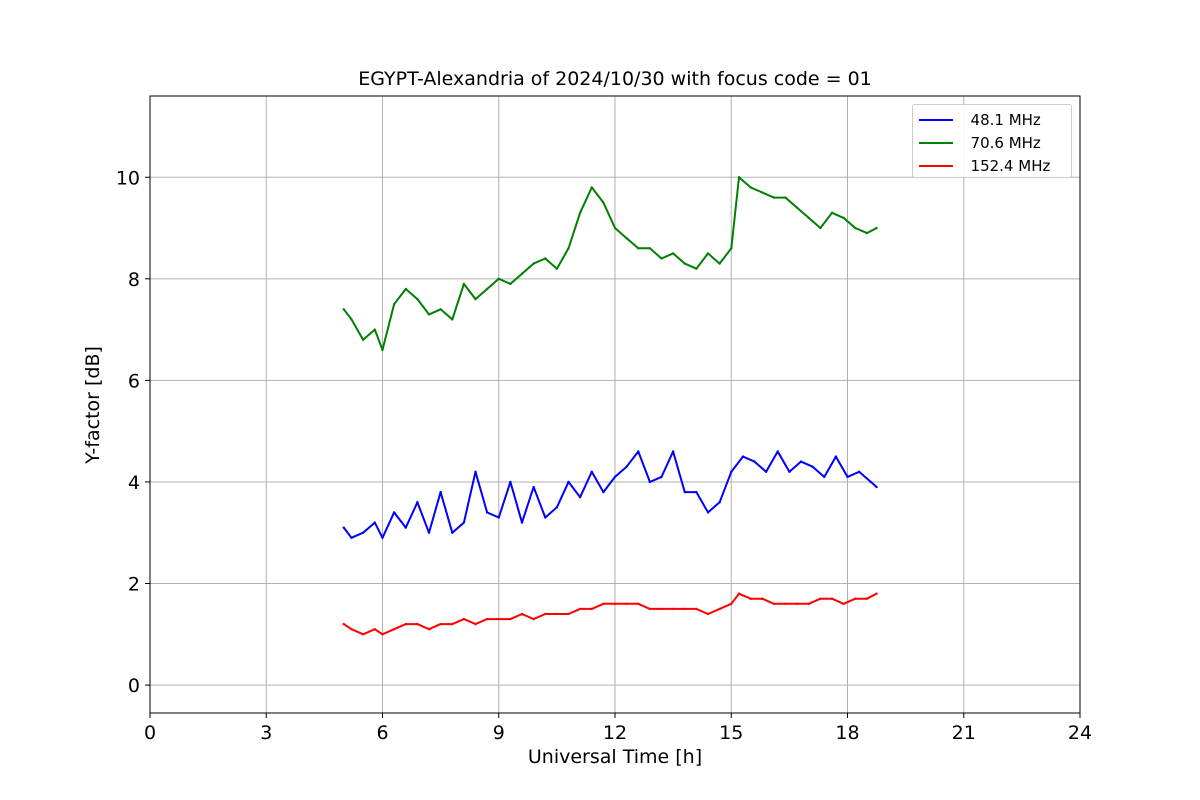 Image resolution: width=1200 pixels, height=800 pixels. Describe the element at coordinates (1080, 733) in the screenshot. I see `x-tick-label-8: 24` at that location.